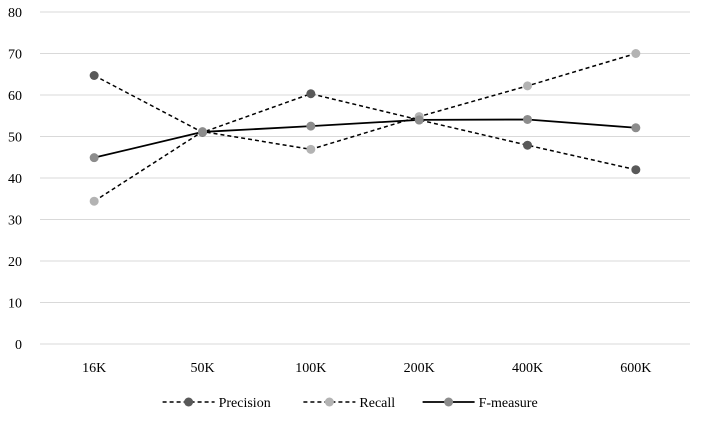 This screenshot has width=706, height=421. Describe the element at coordinates (310, 368) in the screenshot. I see `x-tick-label: 100K` at that location.